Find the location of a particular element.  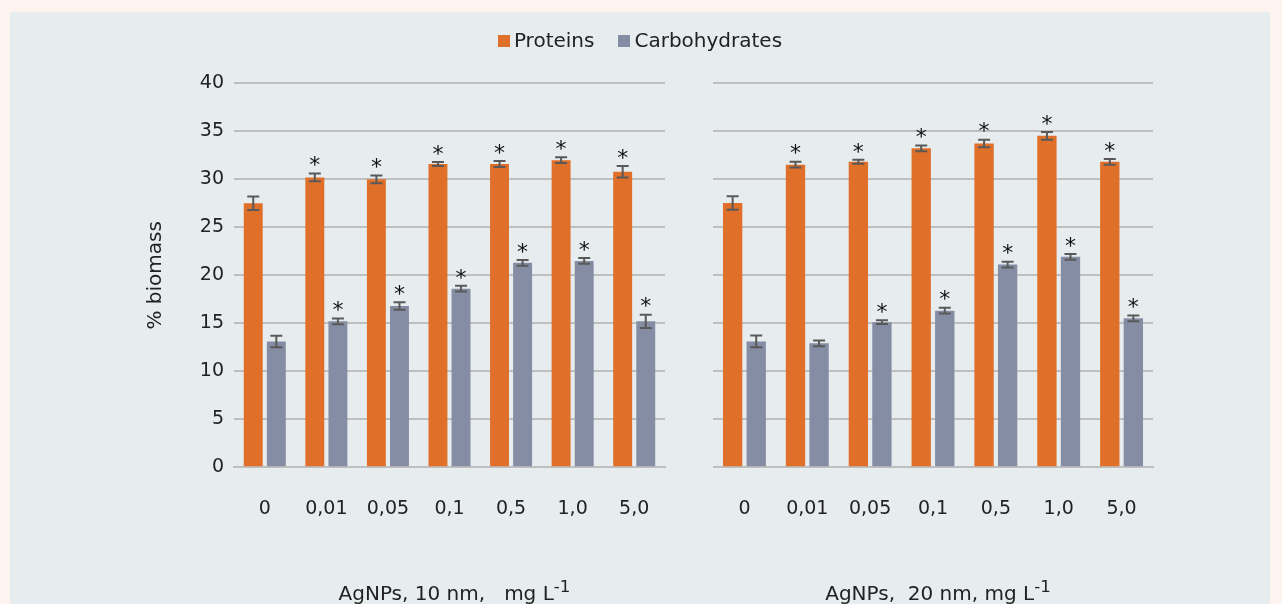

y-tick-label: 5 is located at coordinates (217, 417).